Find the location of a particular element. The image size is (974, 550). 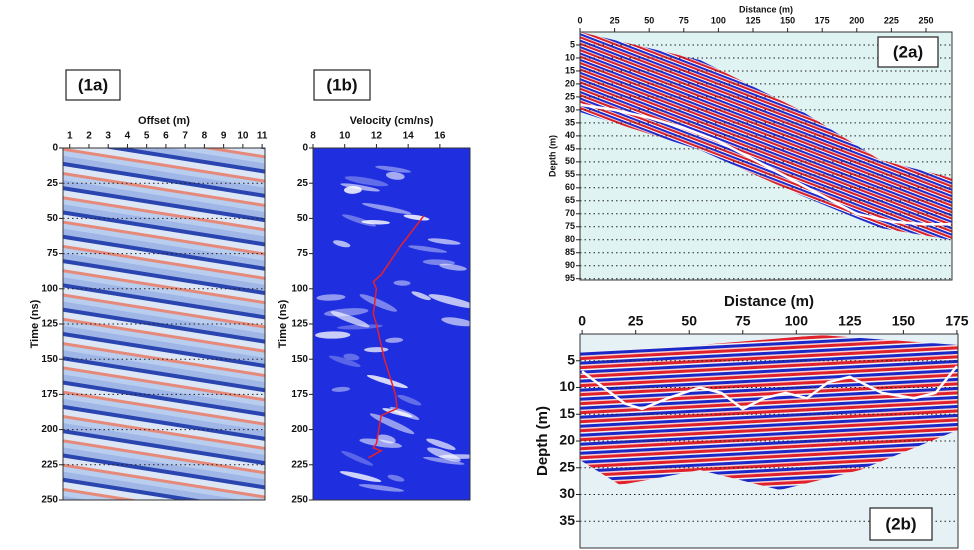

x-axis-title: Velocity (cm/ns) is located at coordinates (392, 121).